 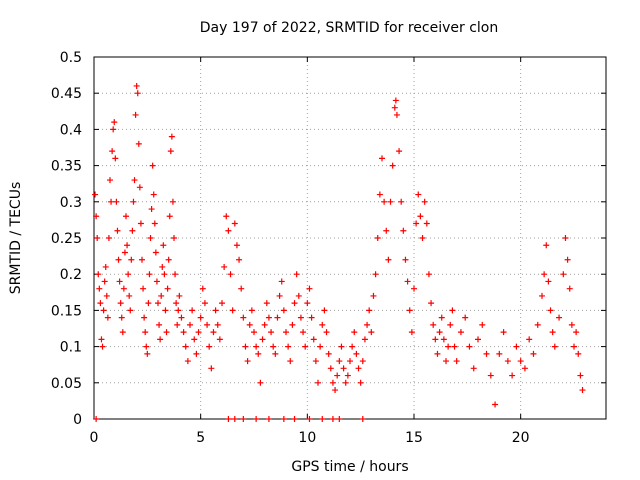 I want to click on y-tick-label: 0.1, so click(x=71, y=348).